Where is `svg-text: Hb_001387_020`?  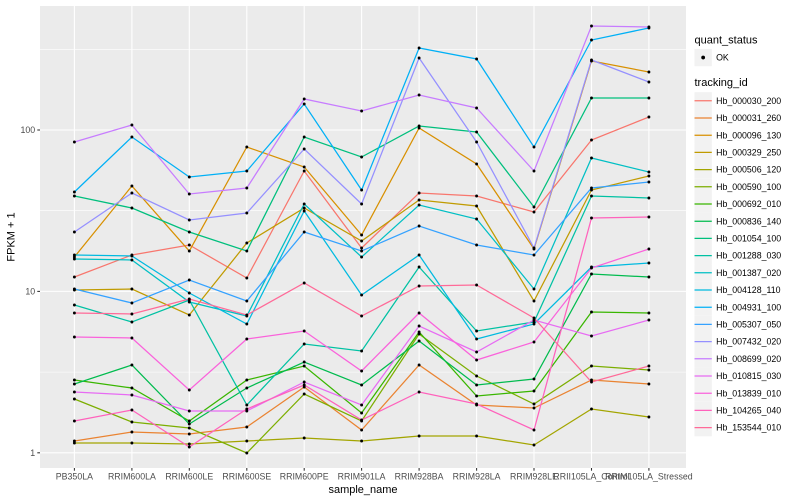
svg-text: Hb_001387_020 is located at coordinates (748, 273).